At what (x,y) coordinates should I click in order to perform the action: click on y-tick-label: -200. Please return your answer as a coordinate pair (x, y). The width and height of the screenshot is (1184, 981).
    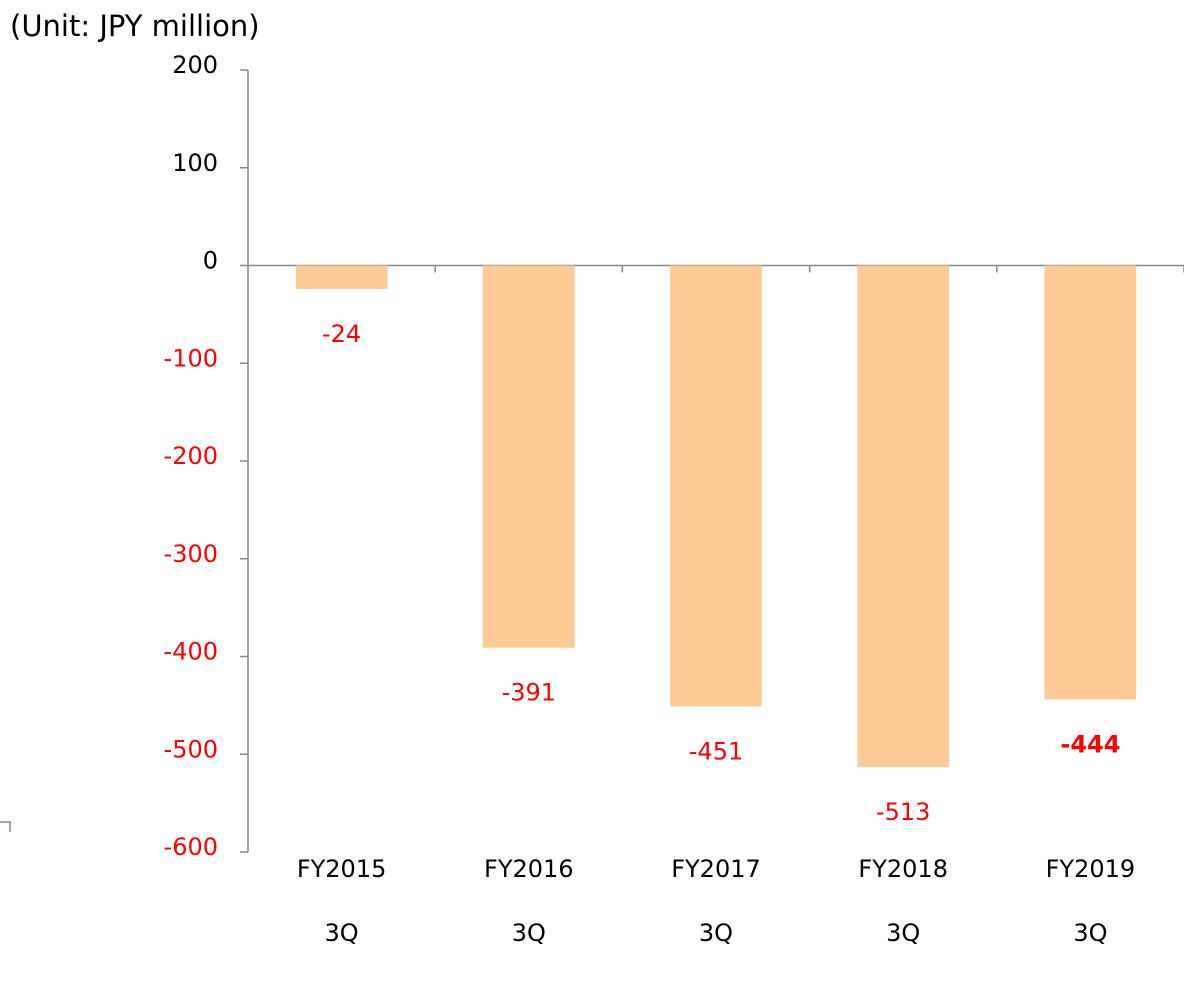
    Looking at the image, I should click on (191, 456).